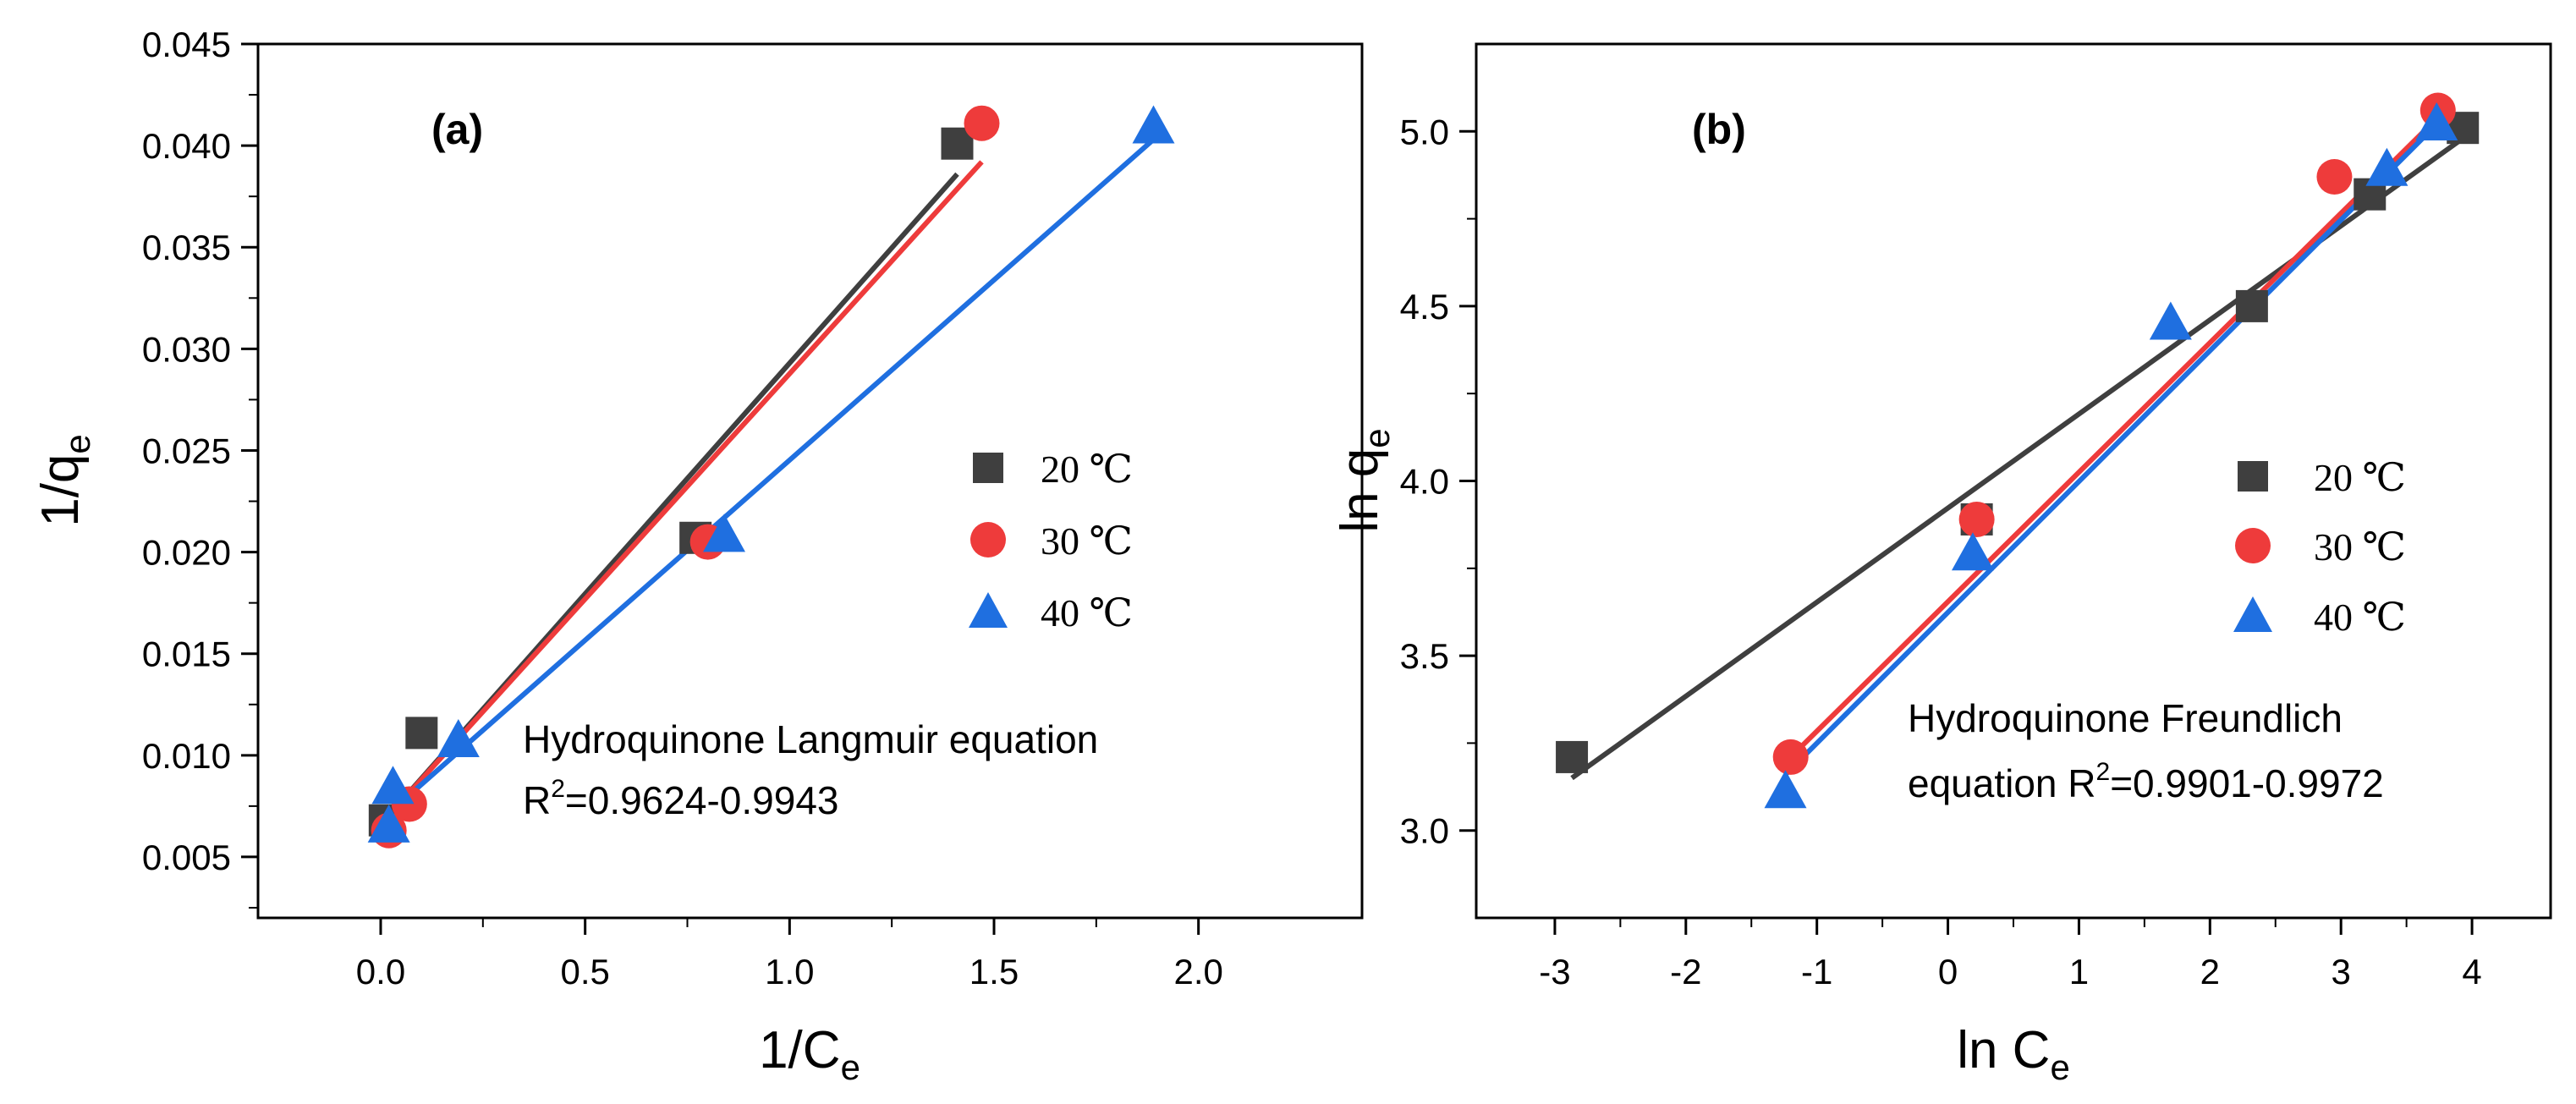 This screenshot has height=1104, width=2576. Describe the element at coordinates (457, 130) in the screenshot. I see `panel-a-label: (a)` at that location.